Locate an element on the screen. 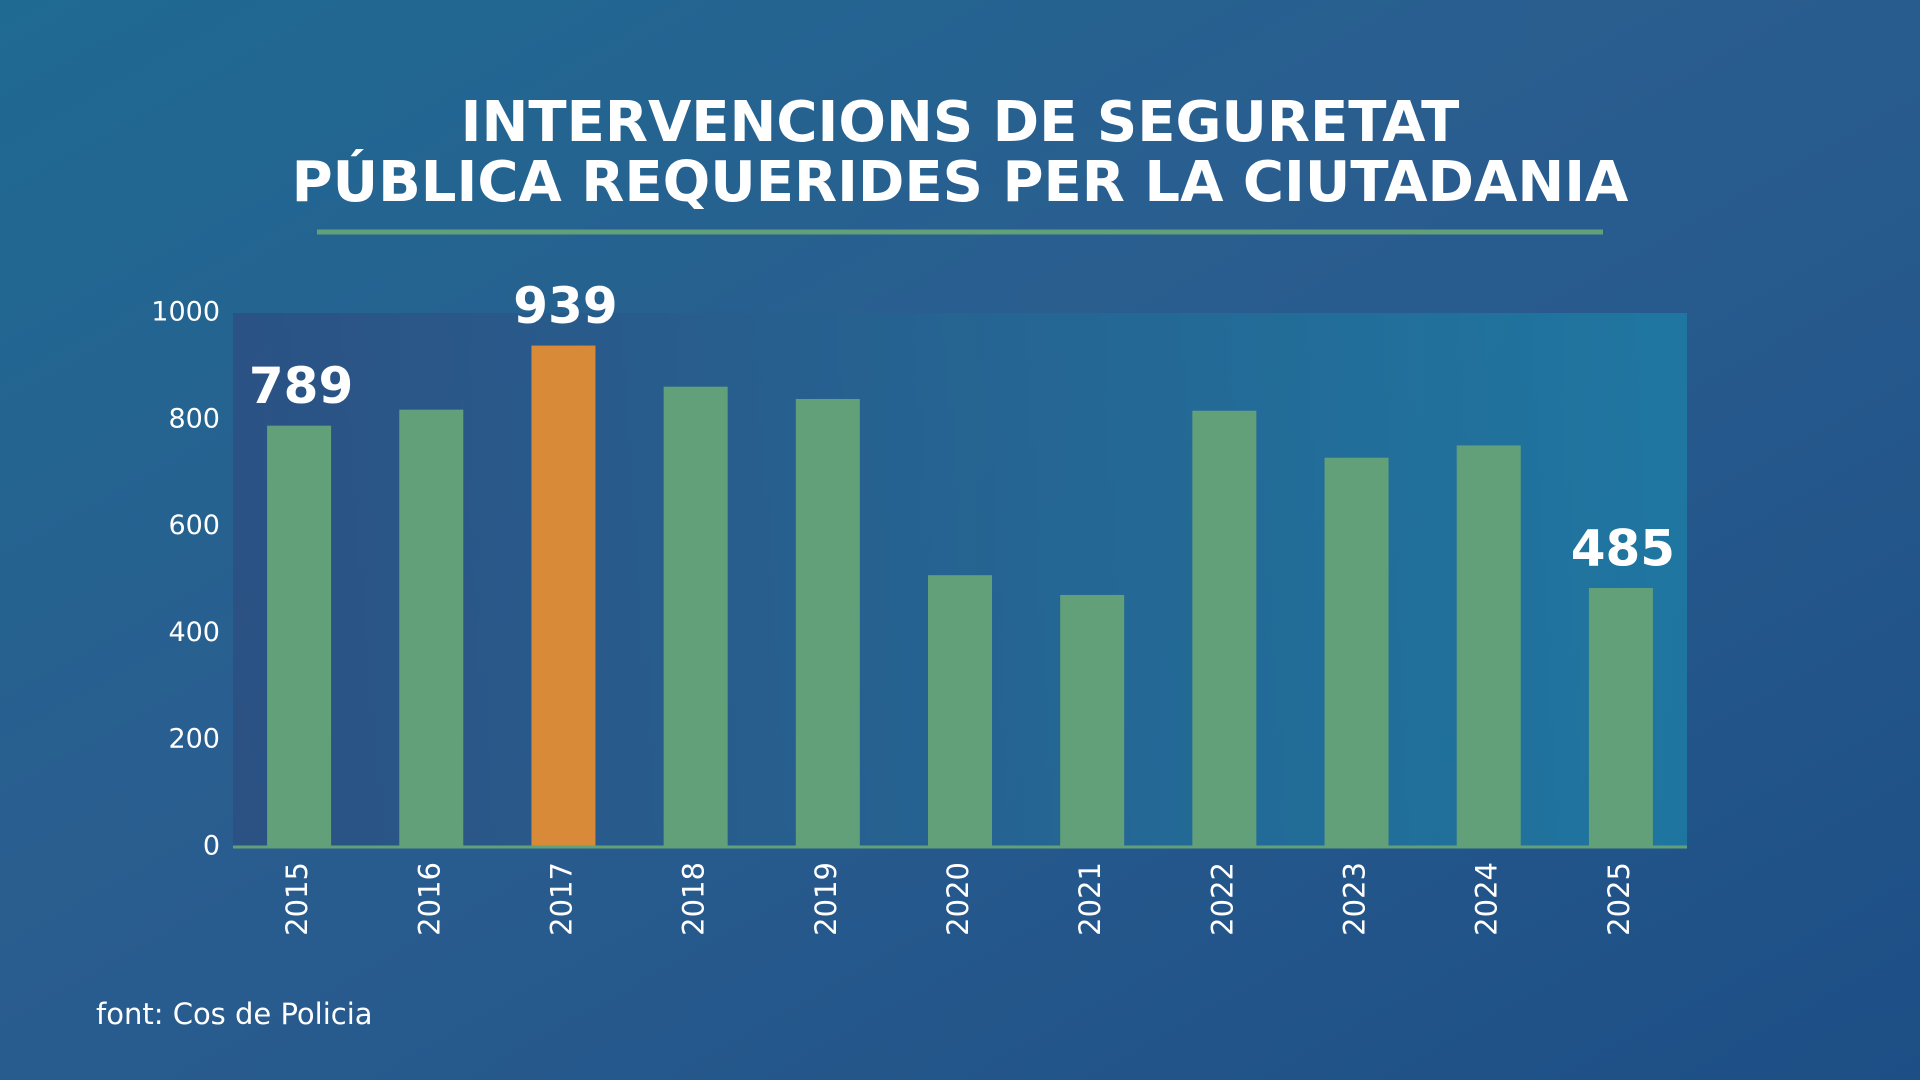 The width and height of the screenshot is (1920, 1080). value-label: 939 is located at coordinates (565, 306).